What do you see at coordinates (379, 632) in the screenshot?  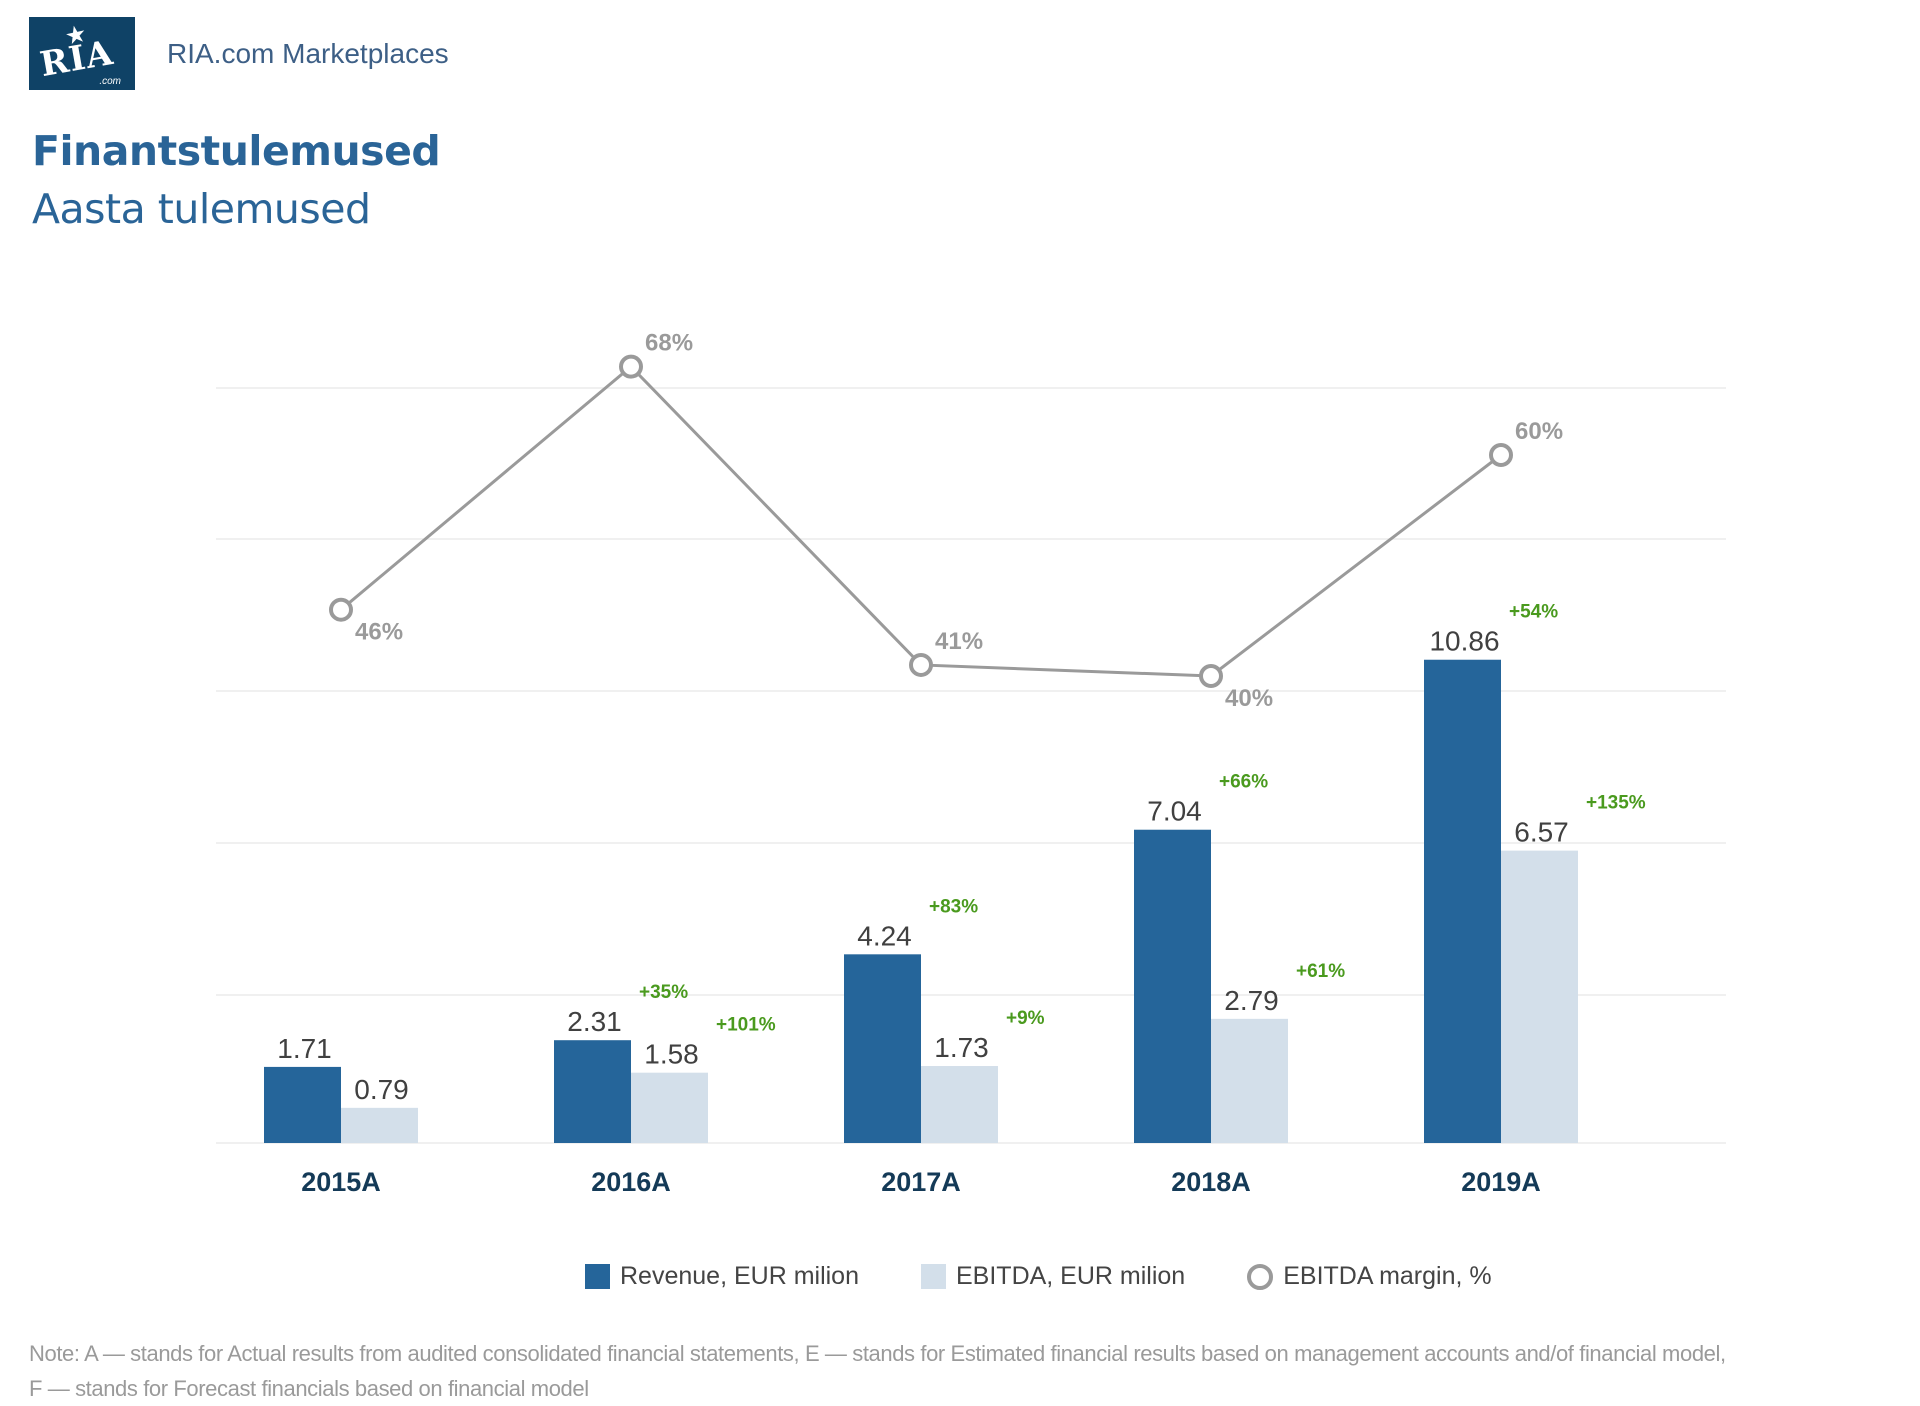 I see `margin-label: 46%` at bounding box center [379, 632].